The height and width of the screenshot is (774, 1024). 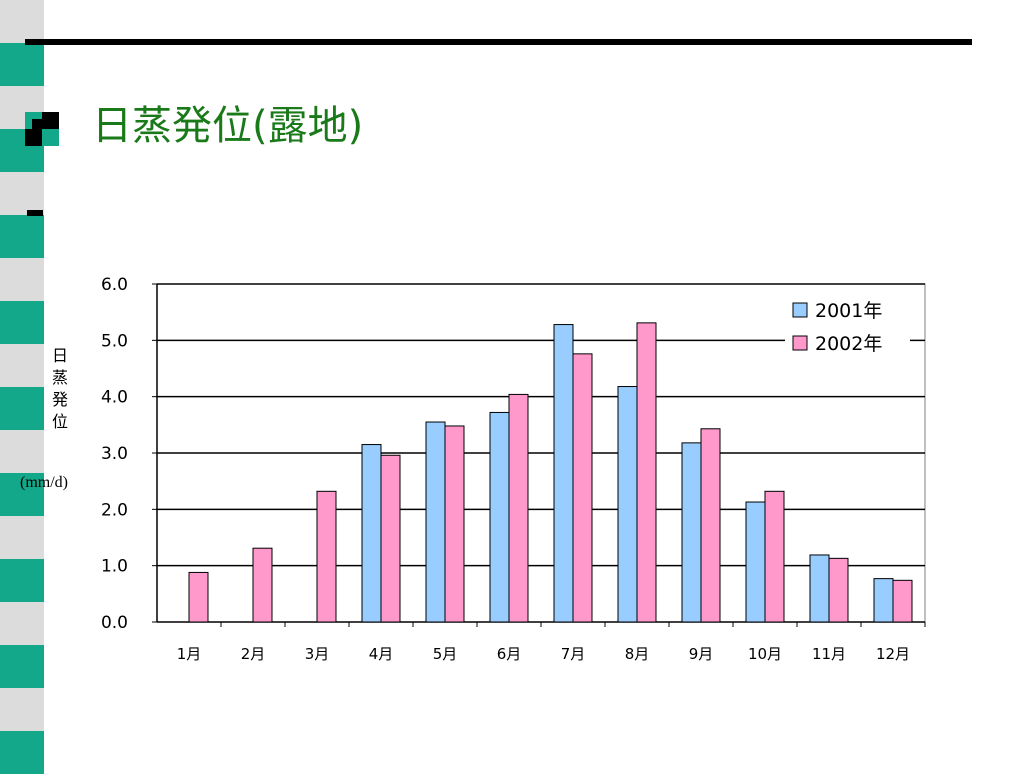 What do you see at coordinates (253, 654) in the screenshot?
I see `x-tick-label: 2月` at bounding box center [253, 654].